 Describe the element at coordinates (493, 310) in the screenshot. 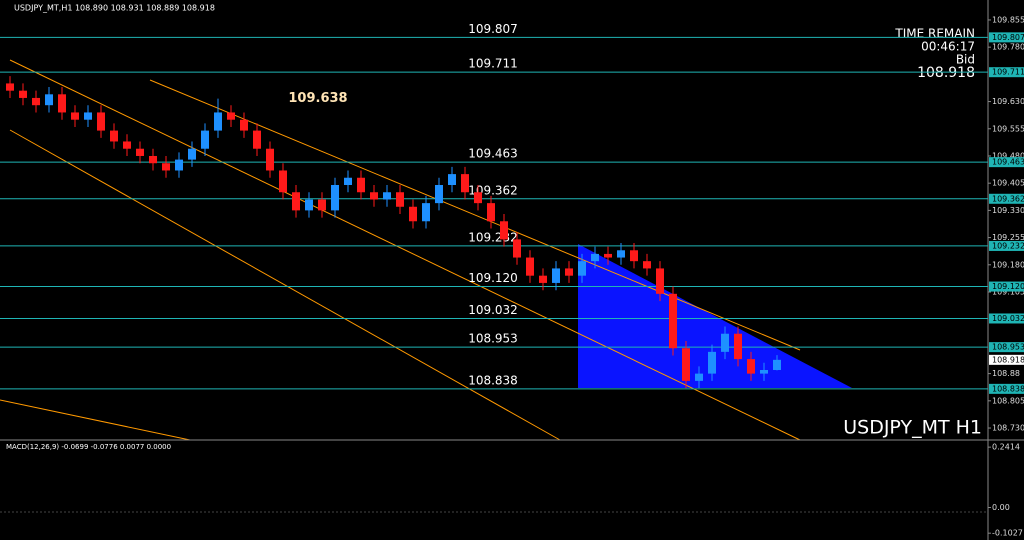

I see `level-label: 109.032` at that location.